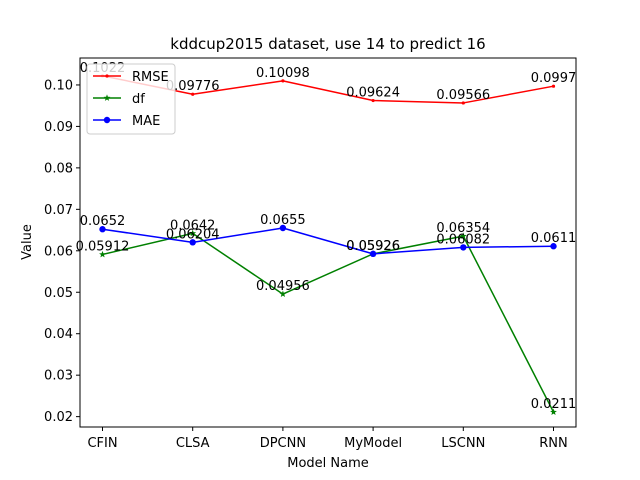 Image resolution: width=640 pixels, height=480 pixels. What do you see at coordinates (463, 228) in the screenshot?
I see `data-label-df: 0.06354` at bounding box center [463, 228].